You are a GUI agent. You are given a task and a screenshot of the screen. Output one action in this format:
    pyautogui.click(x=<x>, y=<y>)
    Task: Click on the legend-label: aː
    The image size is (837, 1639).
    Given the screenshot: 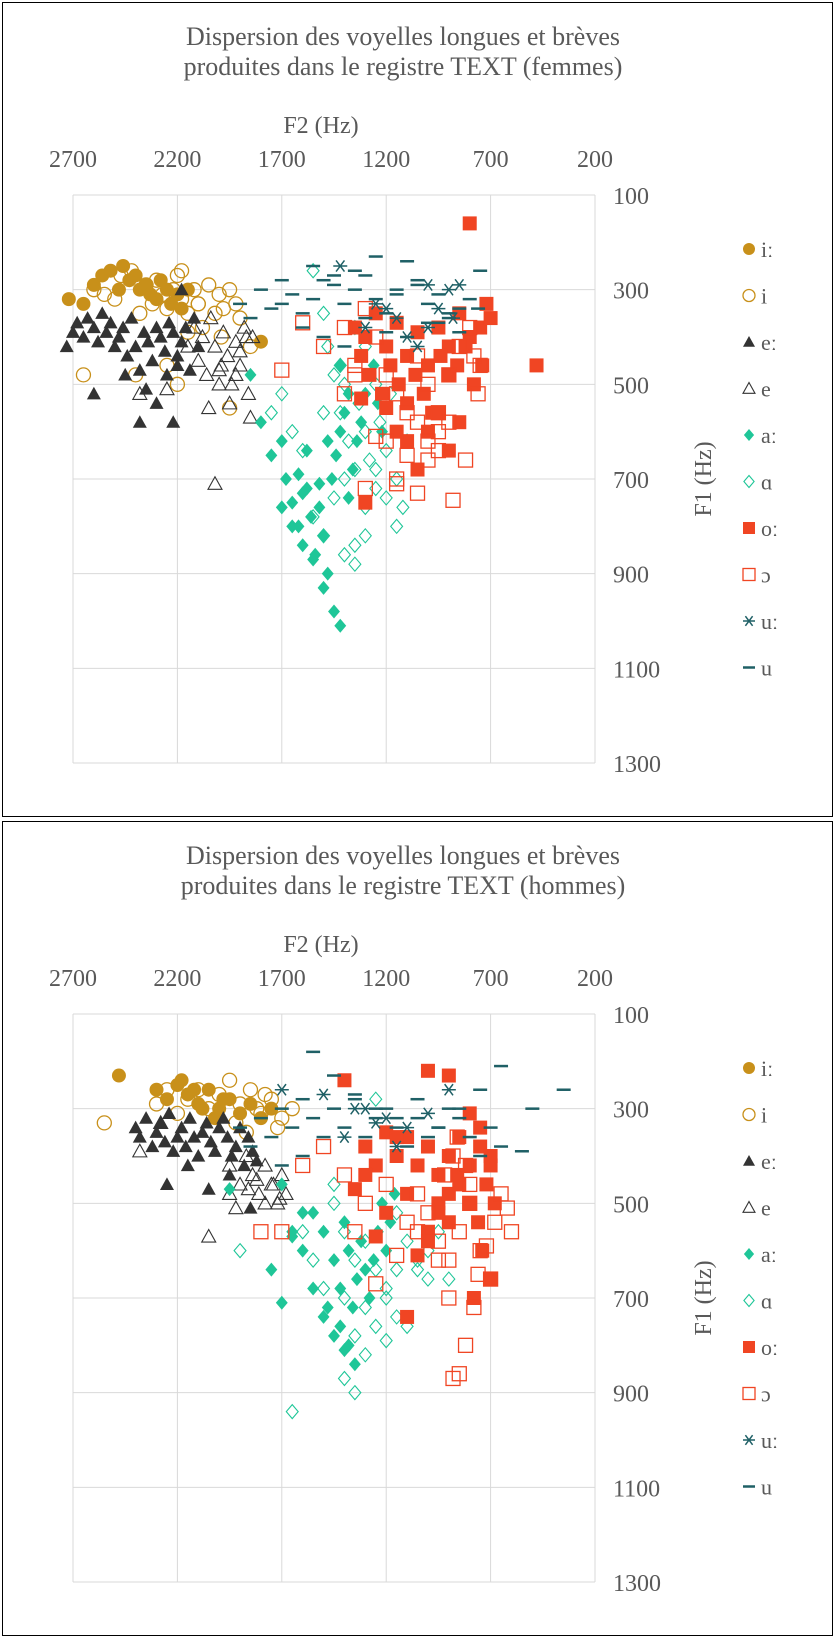 What is the action you would take?
    pyautogui.click(x=769, y=1254)
    